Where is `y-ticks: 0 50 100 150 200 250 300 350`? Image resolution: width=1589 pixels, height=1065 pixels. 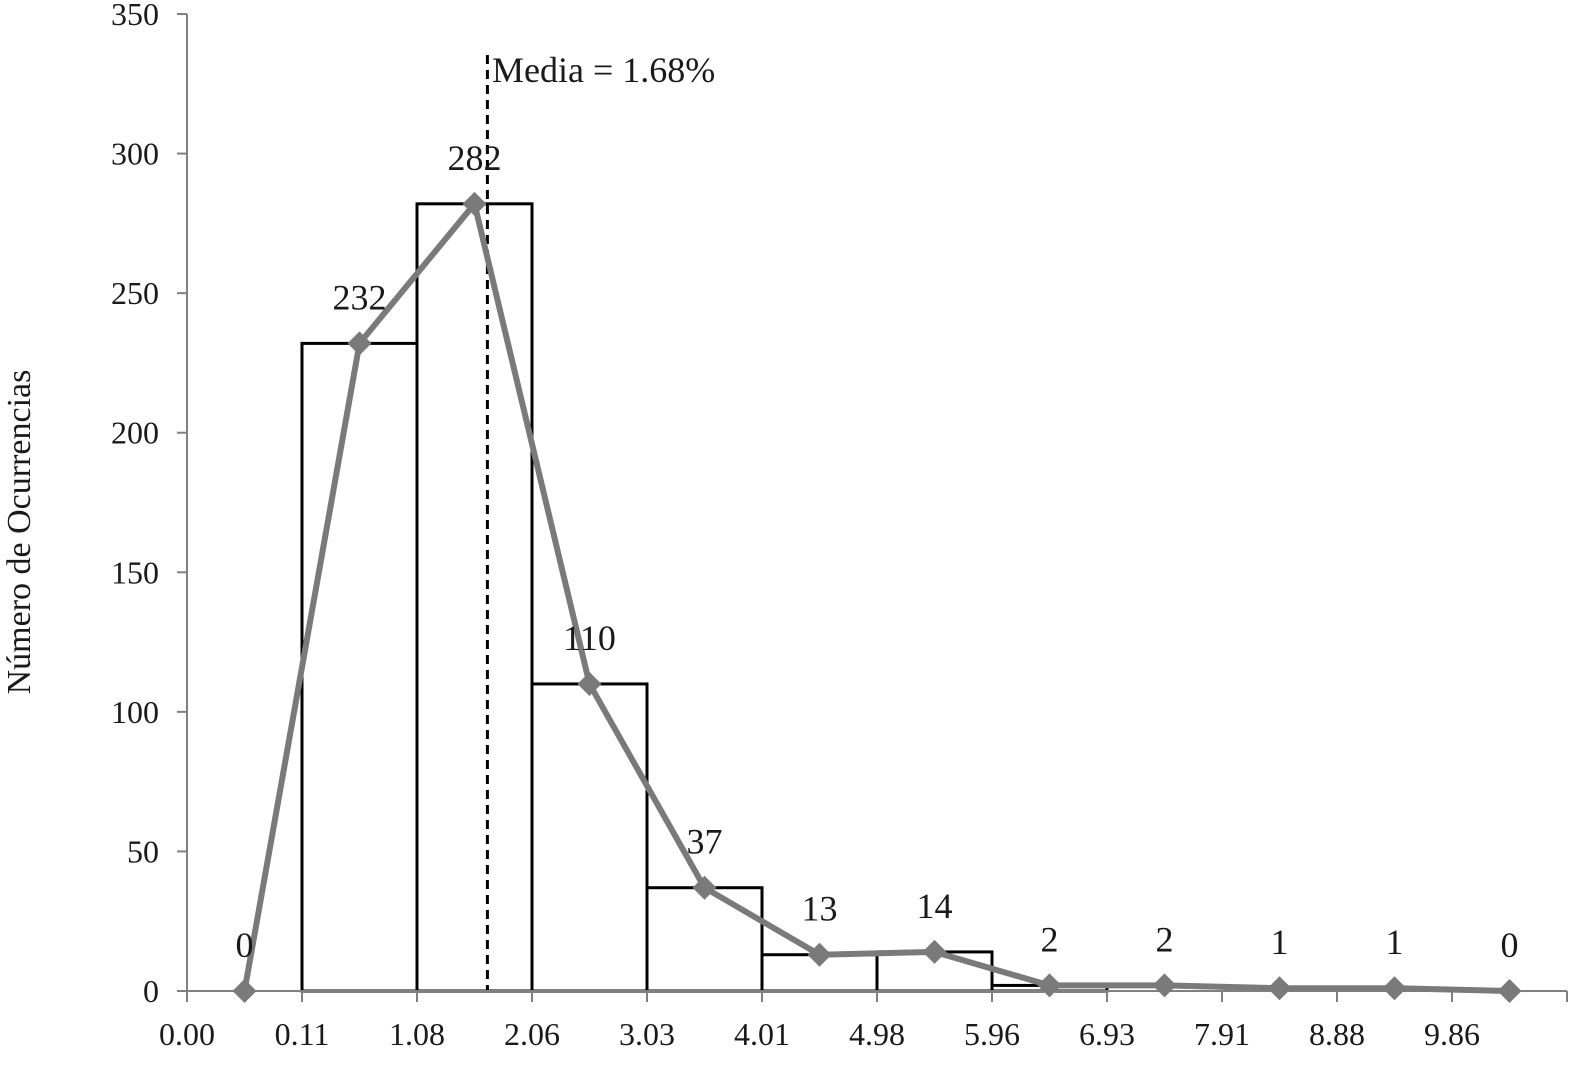 y-ticks: 0 50 100 150 200 250 300 350 is located at coordinates (149, 504).